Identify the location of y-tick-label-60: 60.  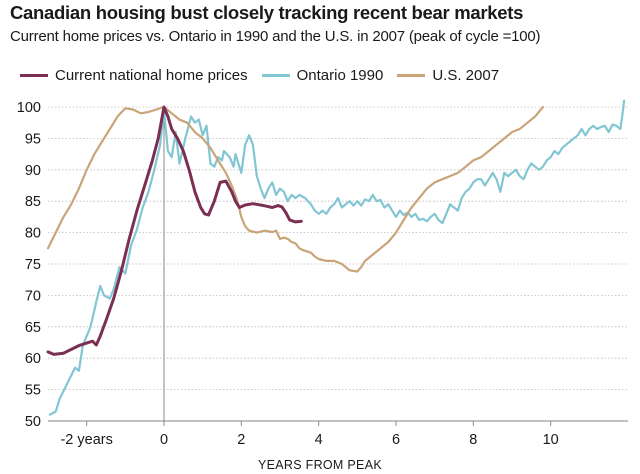
(33, 359).